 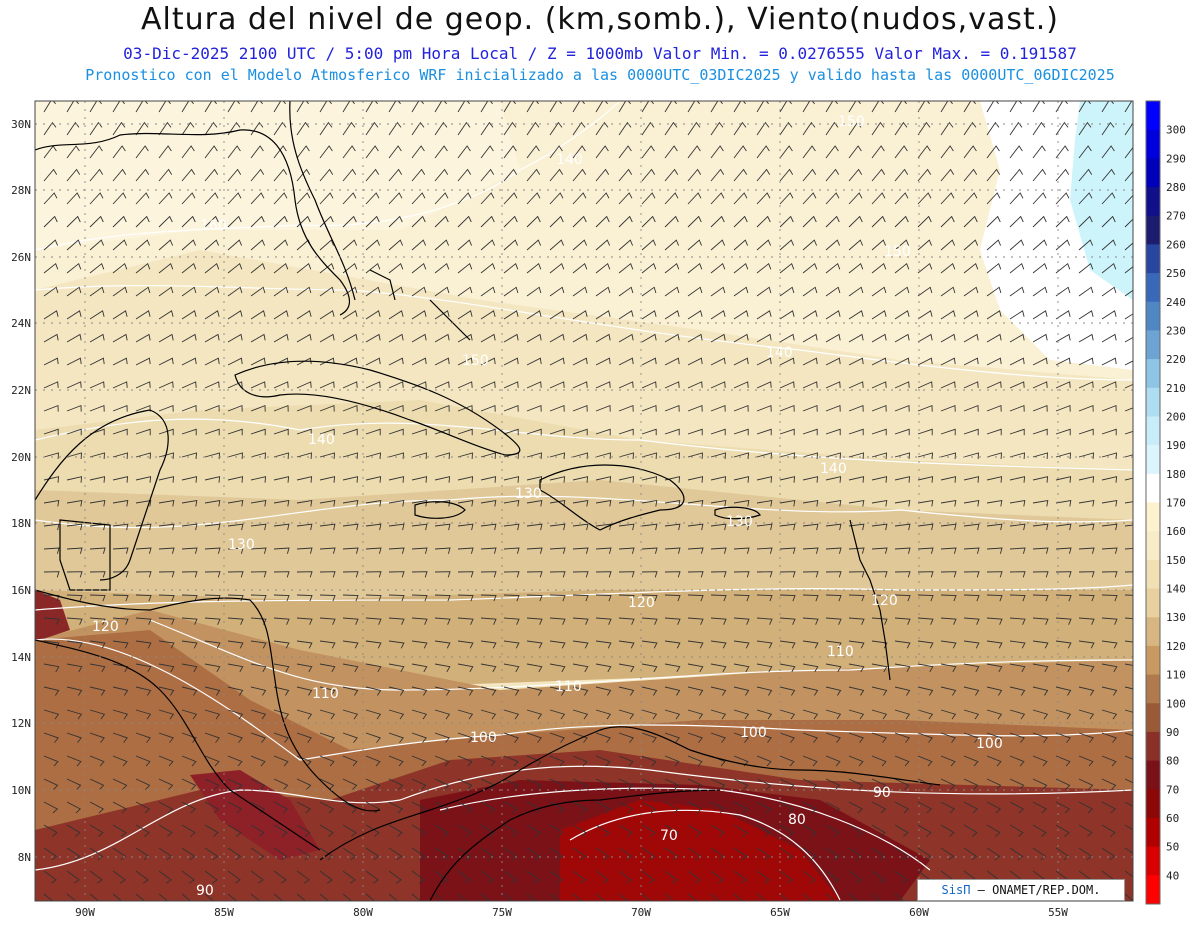 What do you see at coordinates (1176, 273) in the screenshot?
I see `colorbar-label: 250` at bounding box center [1176, 273].